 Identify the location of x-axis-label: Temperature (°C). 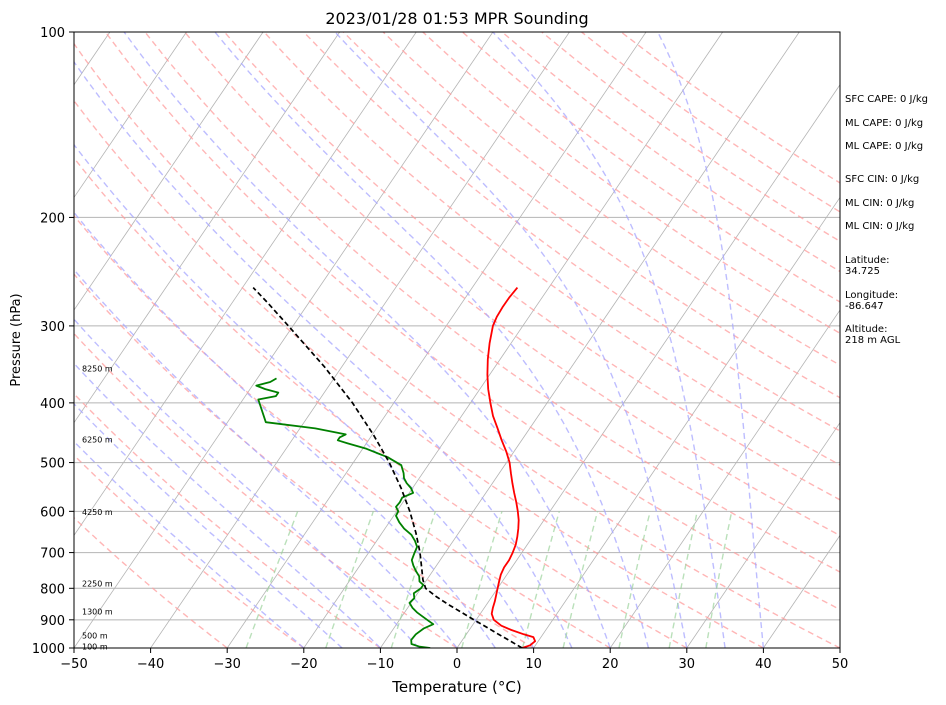
(456, 687).